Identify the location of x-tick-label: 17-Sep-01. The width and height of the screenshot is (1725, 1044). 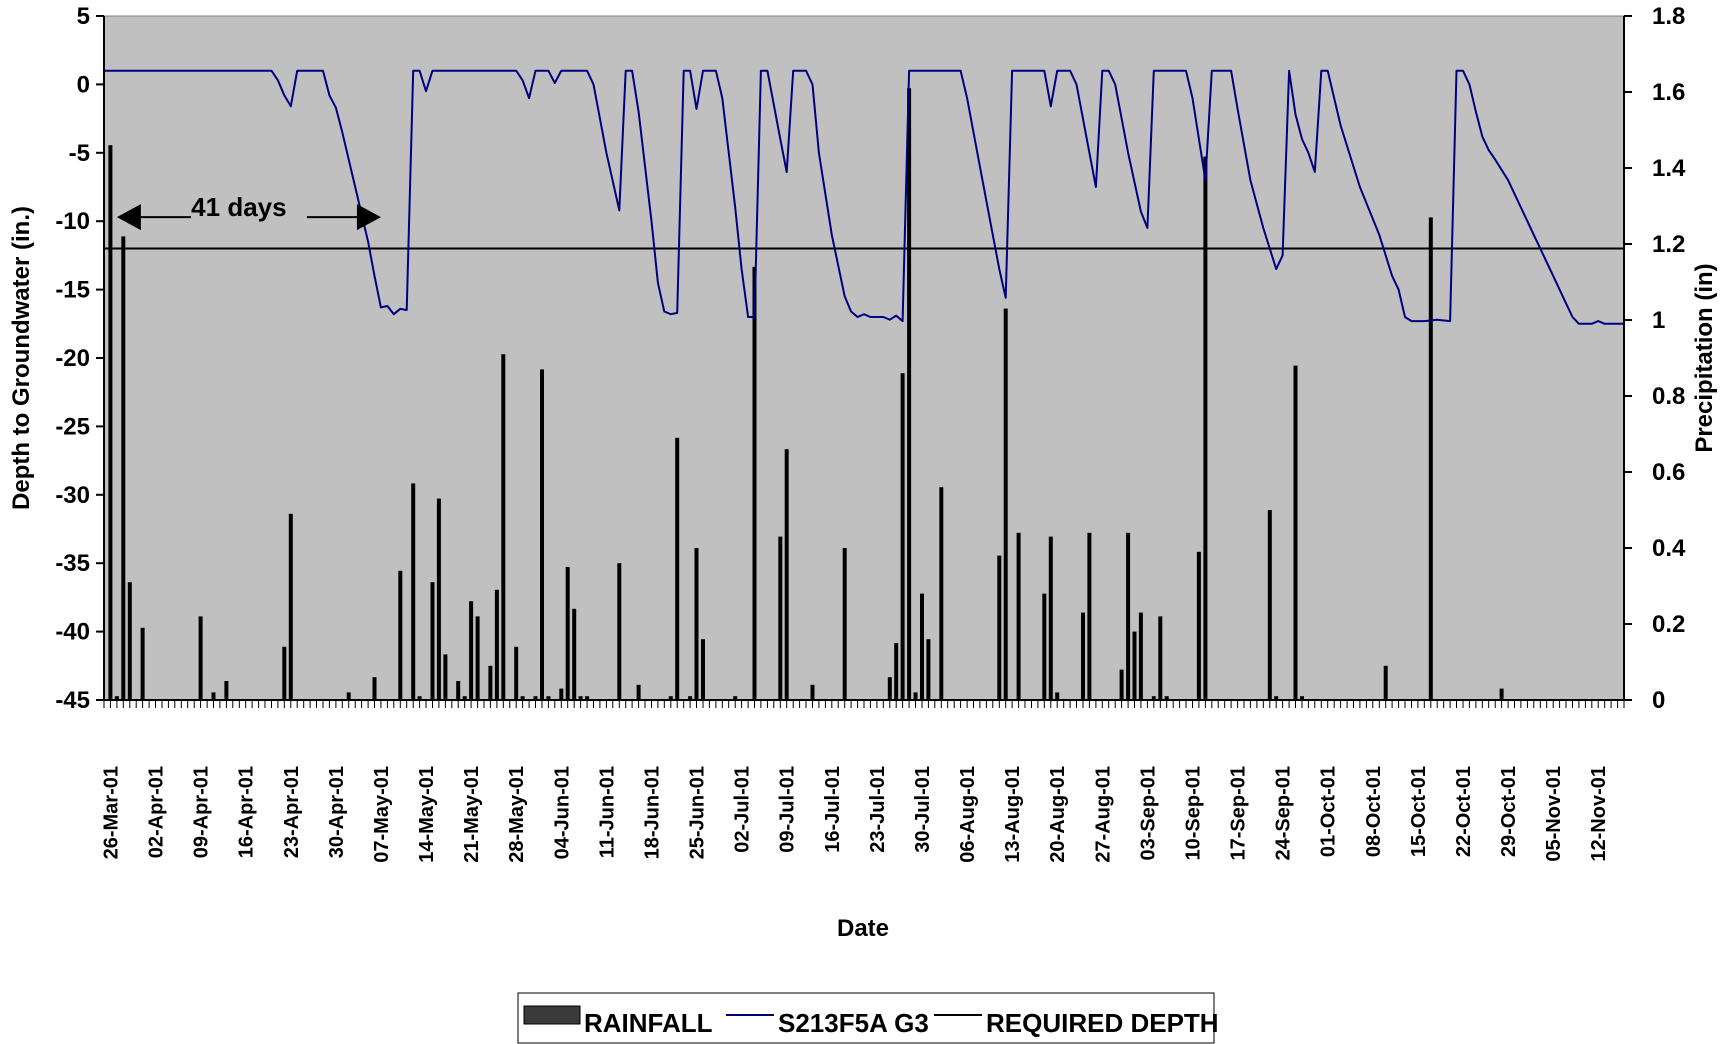
(1239, 813).